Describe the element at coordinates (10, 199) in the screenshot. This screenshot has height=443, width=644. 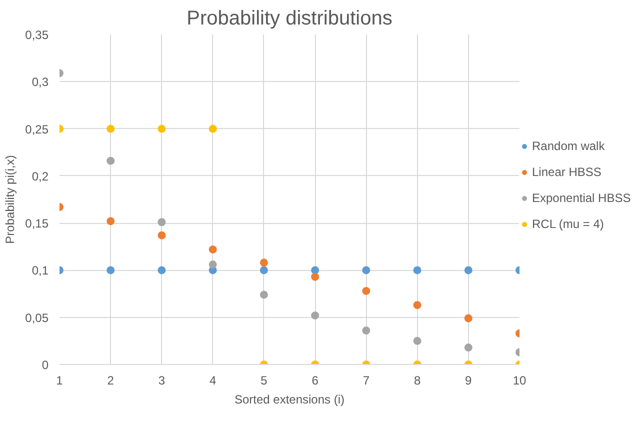
I see `y-axis-title: Probability pi(i,x)` at that location.